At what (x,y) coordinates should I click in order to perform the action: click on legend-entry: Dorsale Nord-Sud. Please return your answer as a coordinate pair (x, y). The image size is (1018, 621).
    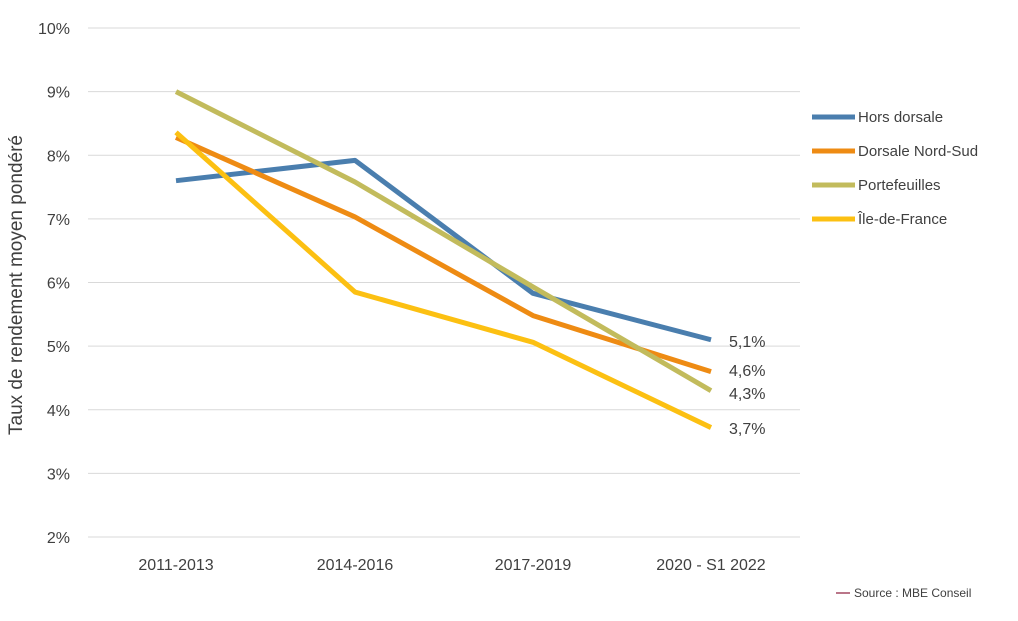
    Looking at the image, I should click on (918, 151).